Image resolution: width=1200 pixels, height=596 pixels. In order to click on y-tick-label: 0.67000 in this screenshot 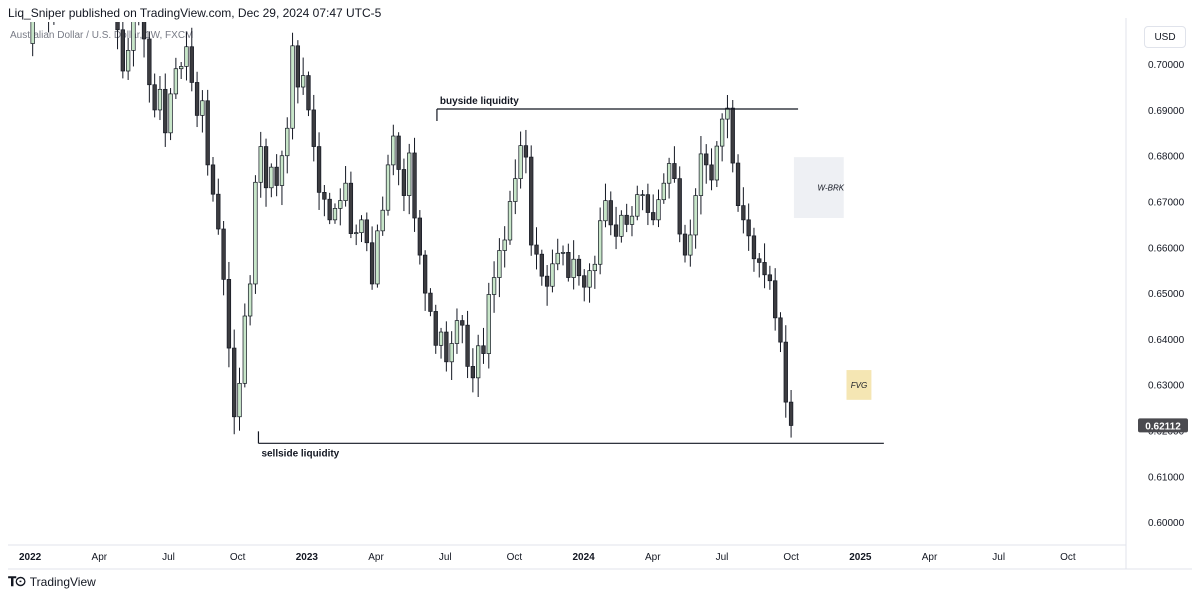, I will do `click(1166, 203)`.